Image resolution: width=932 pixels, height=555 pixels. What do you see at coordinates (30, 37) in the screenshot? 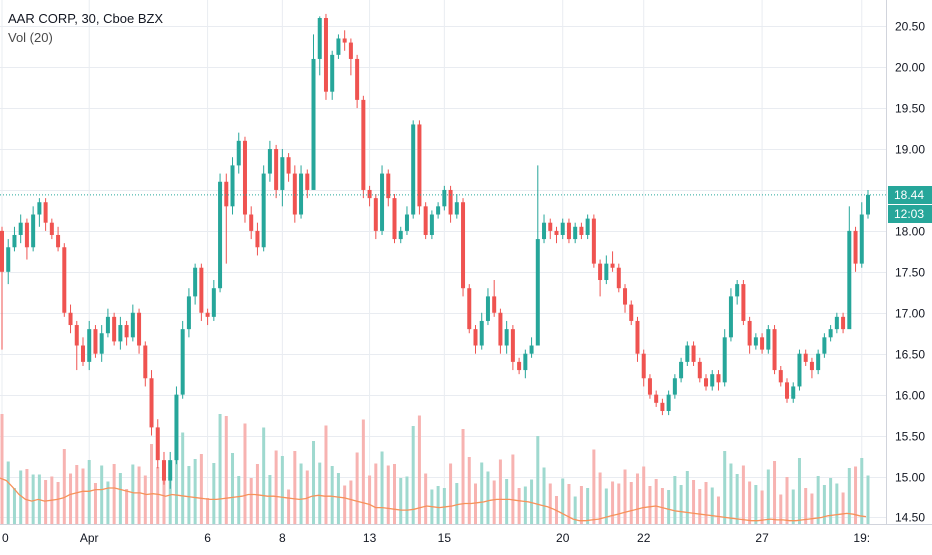
I see `volume-indicator-title: Vol (20)` at bounding box center [30, 37].